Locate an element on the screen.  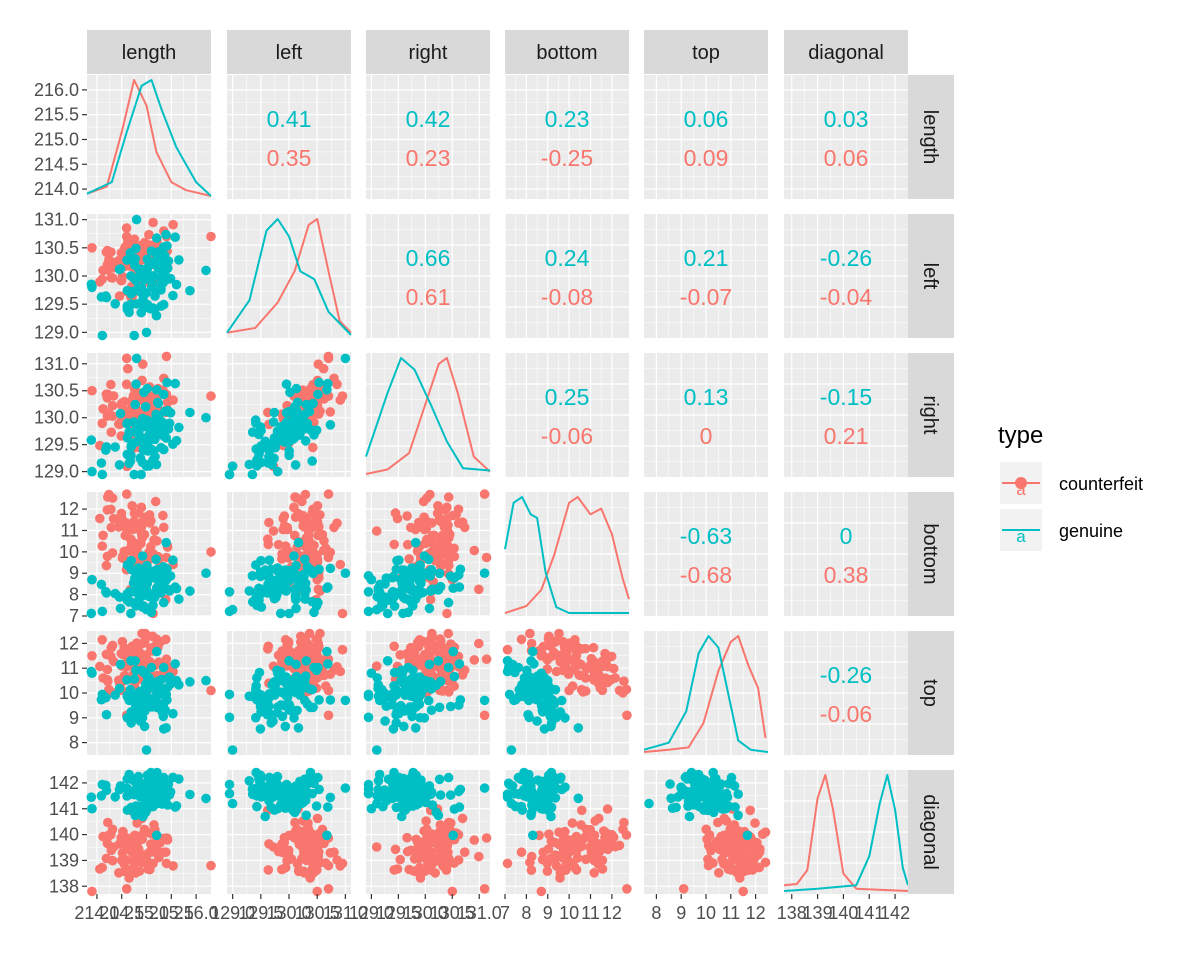
y-tick-label-left: 130.5 is located at coordinates (56, 248).